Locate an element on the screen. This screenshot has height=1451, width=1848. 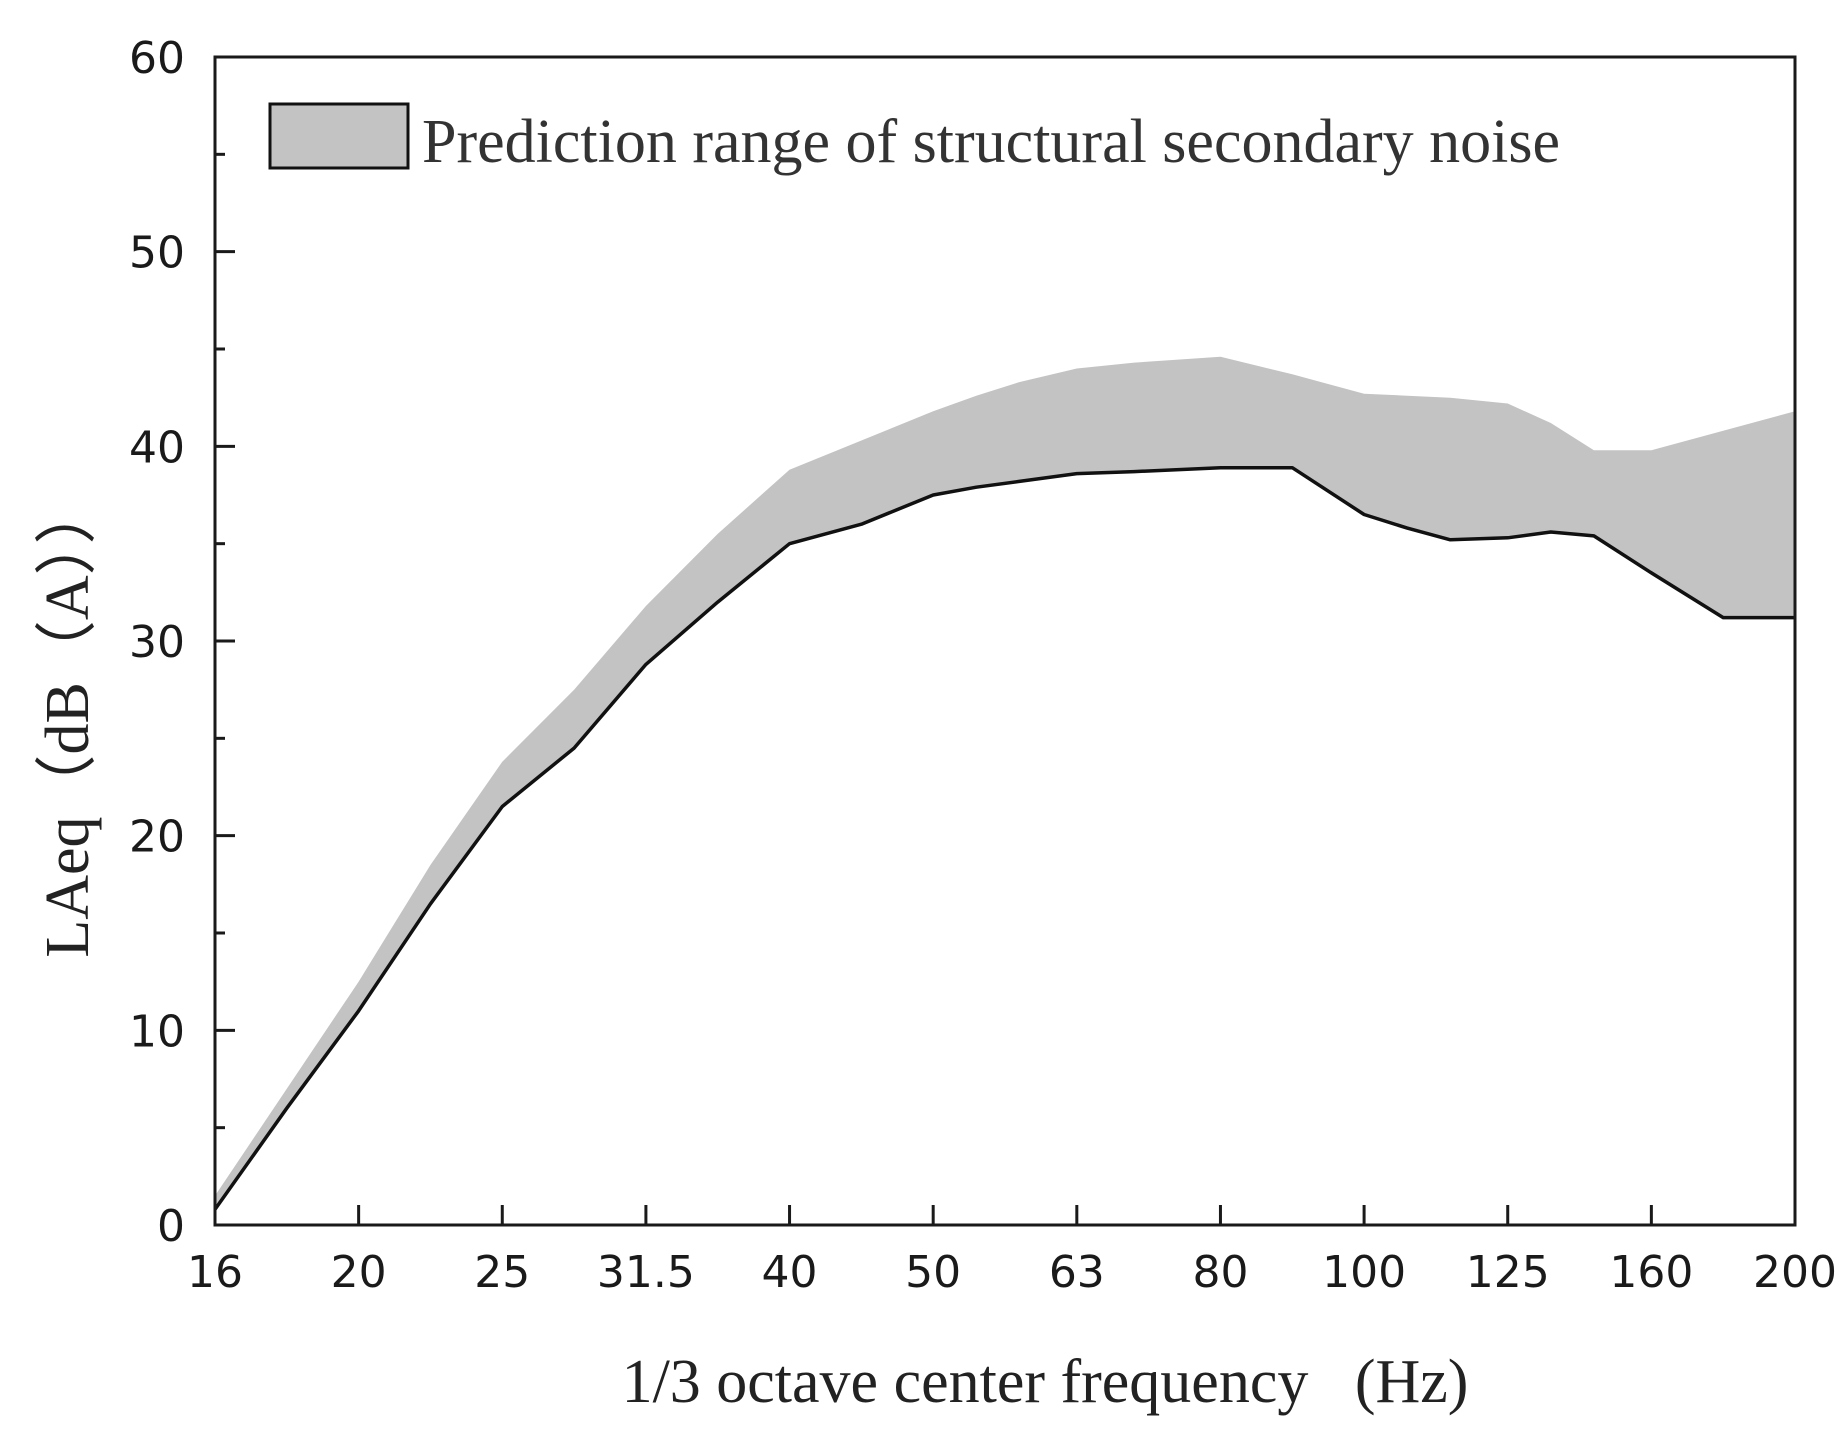
y-tick-label: 20 is located at coordinates (157, 837).